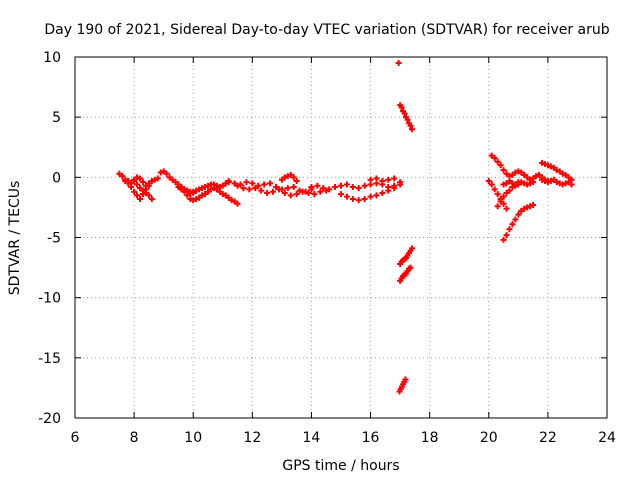 The height and width of the screenshot is (480, 640). I want to click on x-tick-label: 20, so click(489, 438).